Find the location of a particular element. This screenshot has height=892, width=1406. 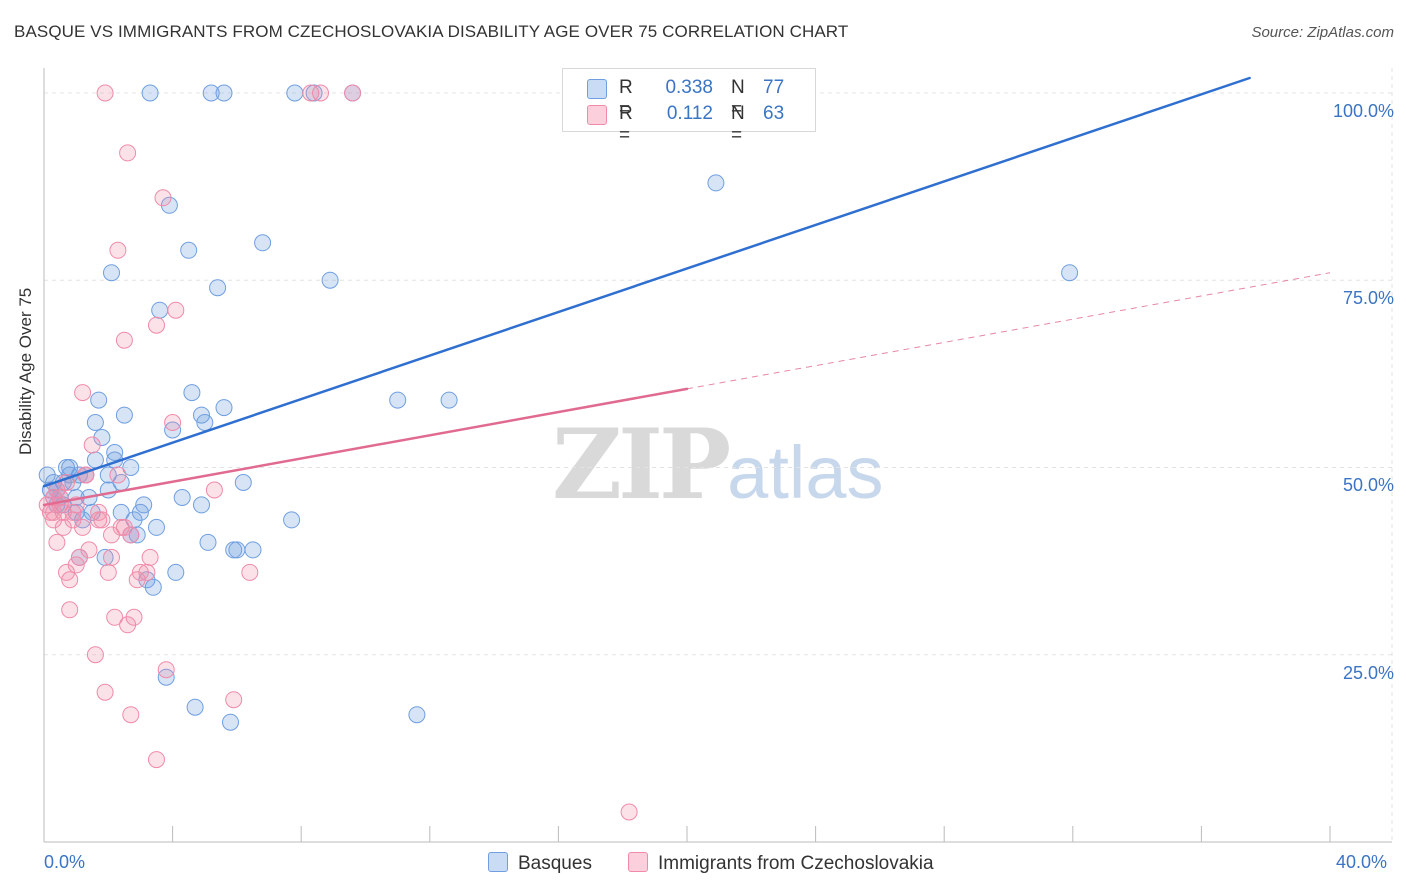

bottom-legend-czechoslovakia: Immigrants from Czechoslovakia is located at coordinates (781, 863).